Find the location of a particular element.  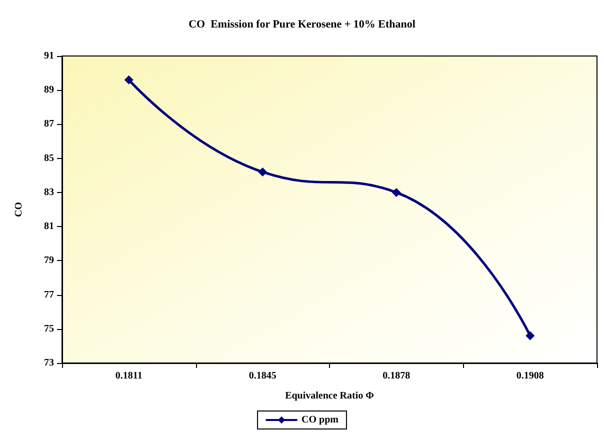

x-tick-label: 0.1811 is located at coordinates (128, 376).